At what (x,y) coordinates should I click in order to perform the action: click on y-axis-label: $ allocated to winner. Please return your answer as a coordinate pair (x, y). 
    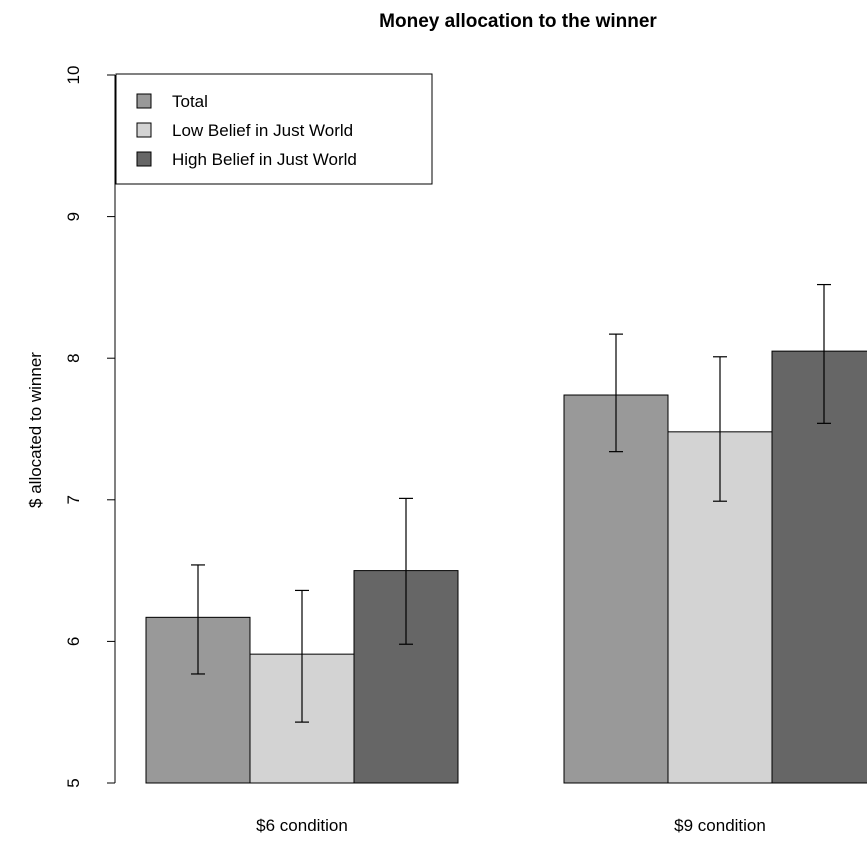
    Looking at the image, I should click on (35, 430).